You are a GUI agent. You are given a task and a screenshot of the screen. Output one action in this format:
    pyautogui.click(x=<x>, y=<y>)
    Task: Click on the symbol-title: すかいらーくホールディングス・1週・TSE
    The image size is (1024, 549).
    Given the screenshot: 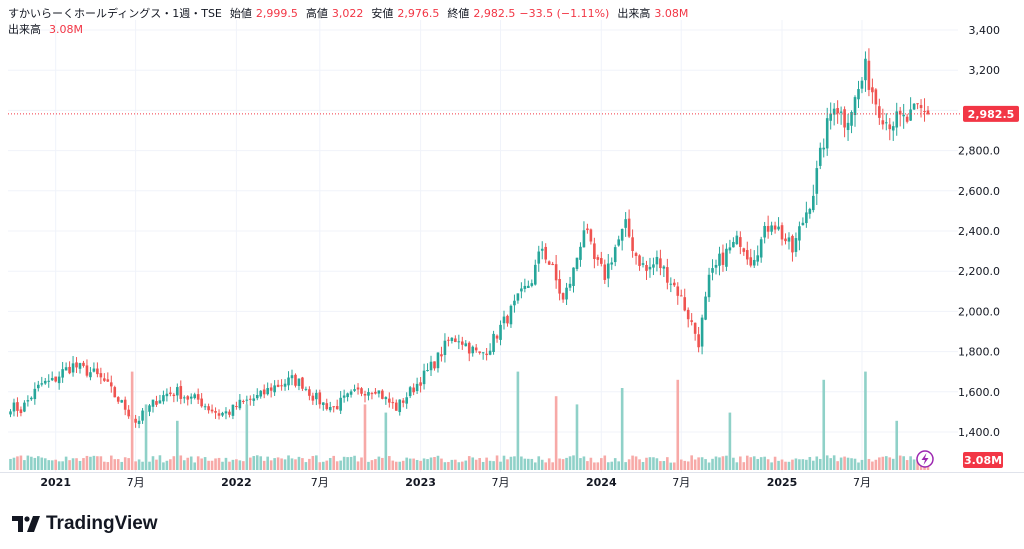 What is the action you would take?
    pyautogui.click(x=115, y=13)
    